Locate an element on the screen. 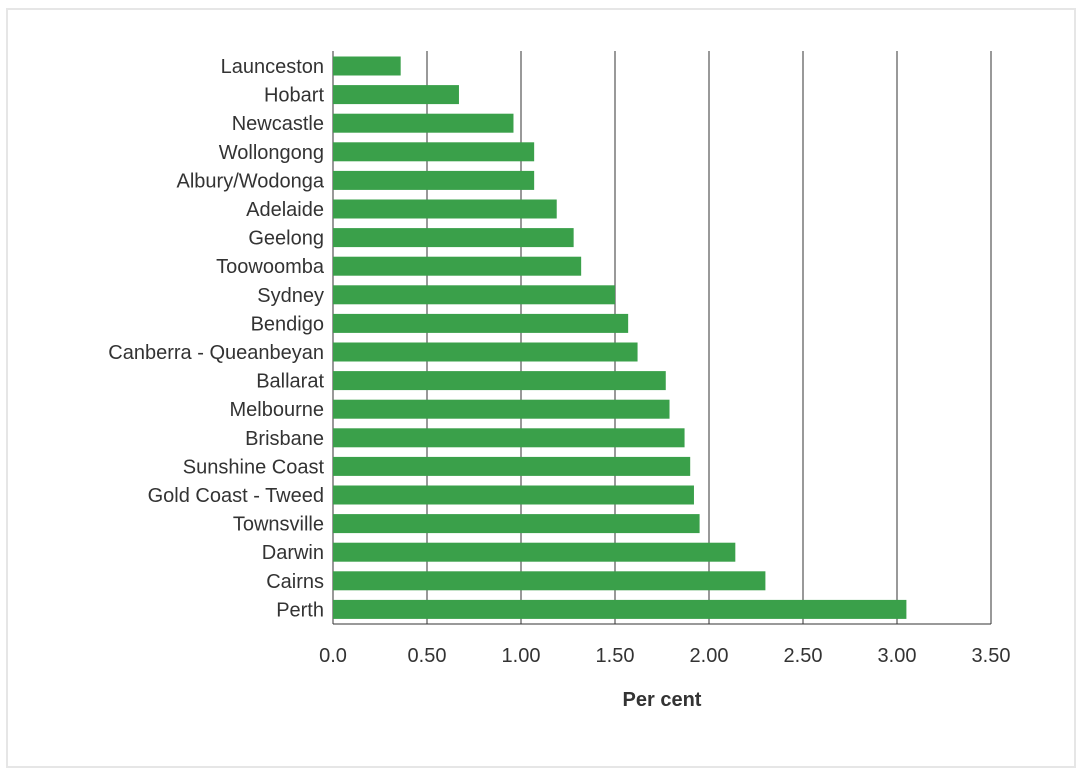 The height and width of the screenshot is (768, 1079). category-label: Bendigo is located at coordinates (287, 324).